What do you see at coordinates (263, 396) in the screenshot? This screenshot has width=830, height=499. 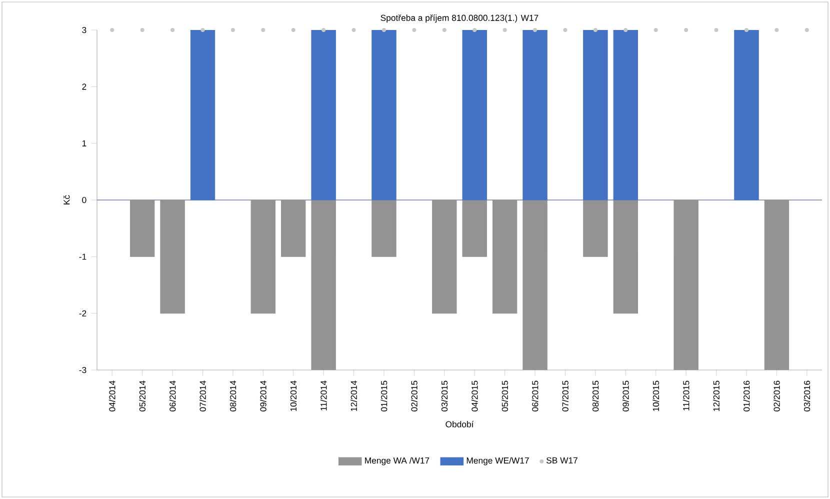 I see `x-tick-label: 09/2014` at bounding box center [263, 396].